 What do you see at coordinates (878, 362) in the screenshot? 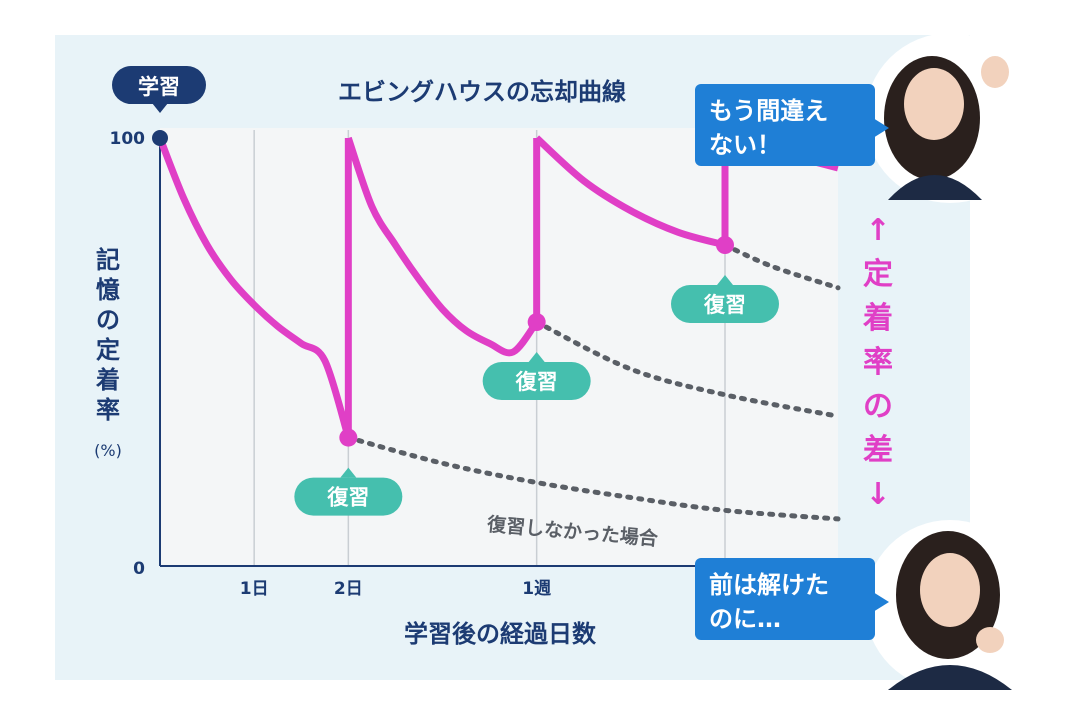
I see `difference-label-char-4: 率` at bounding box center [878, 362].